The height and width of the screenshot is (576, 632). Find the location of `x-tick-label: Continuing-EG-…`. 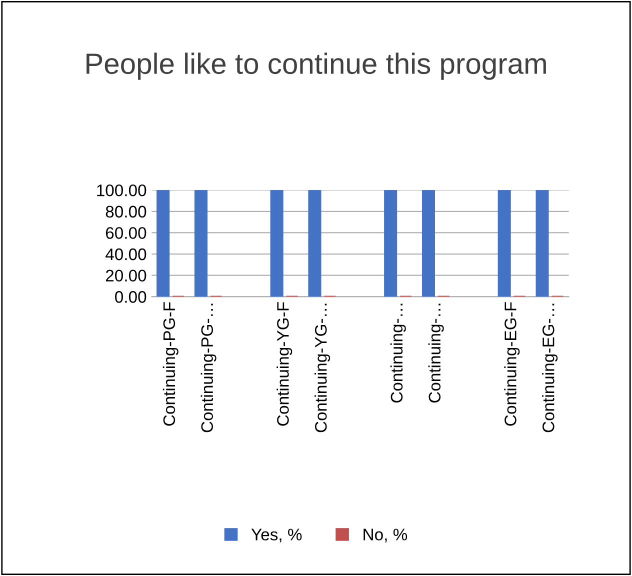

x-tick-label: Continuing-EG-… is located at coordinates (550, 368).